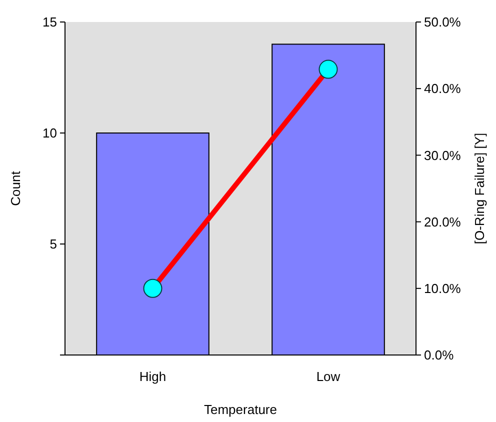 This screenshot has width=496, height=422. Describe the element at coordinates (240, 409) in the screenshot. I see `x-axis-title: Temperature` at that location.